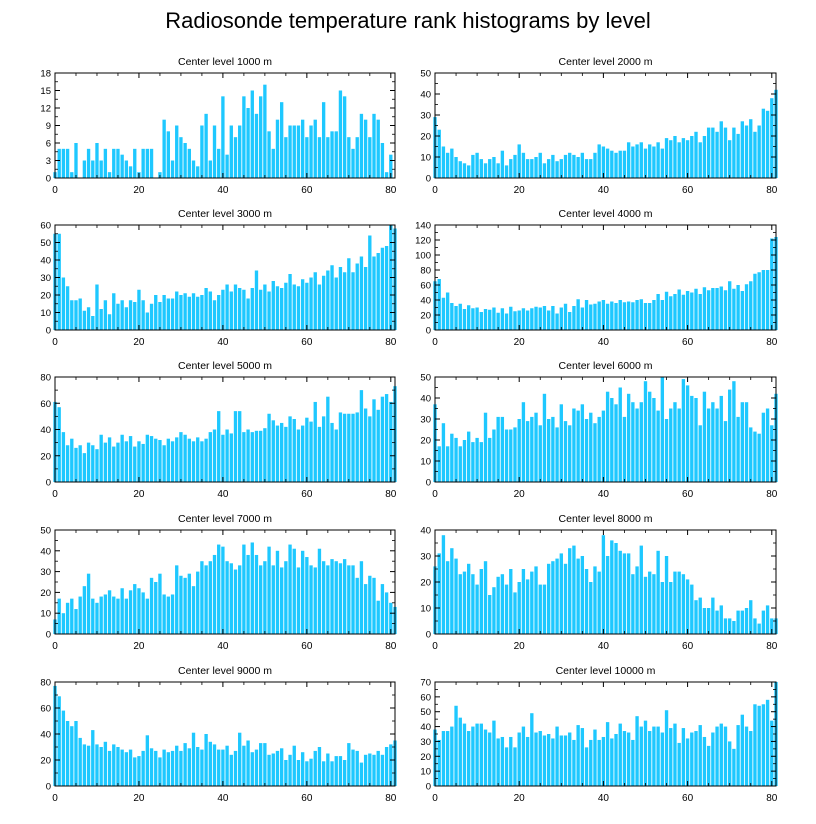 This screenshot has height=824, width=816. What do you see at coordinates (425, 557) in the screenshot?
I see `y-tick-label: 30` at bounding box center [425, 557].